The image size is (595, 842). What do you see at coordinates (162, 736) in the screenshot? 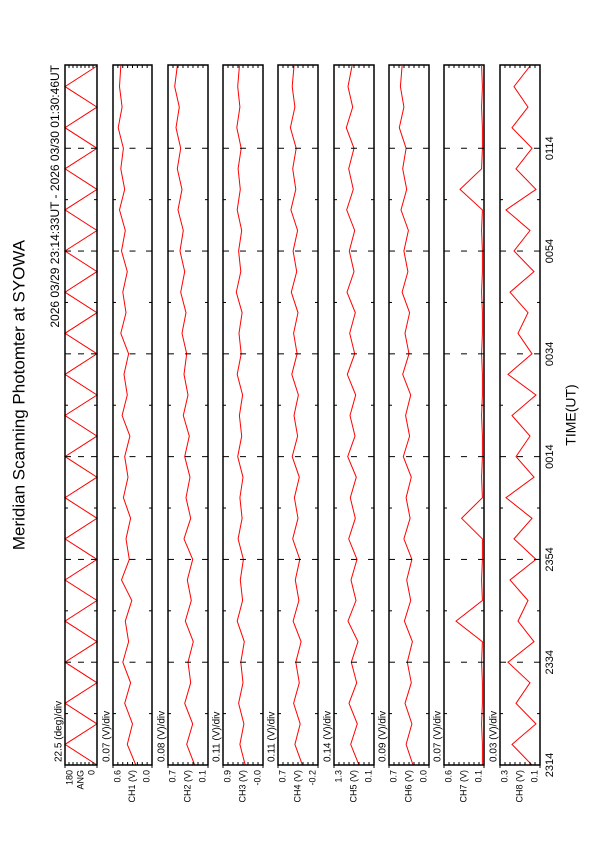
I see `scale-label: 0.08 (V)/div` at bounding box center [162, 736].